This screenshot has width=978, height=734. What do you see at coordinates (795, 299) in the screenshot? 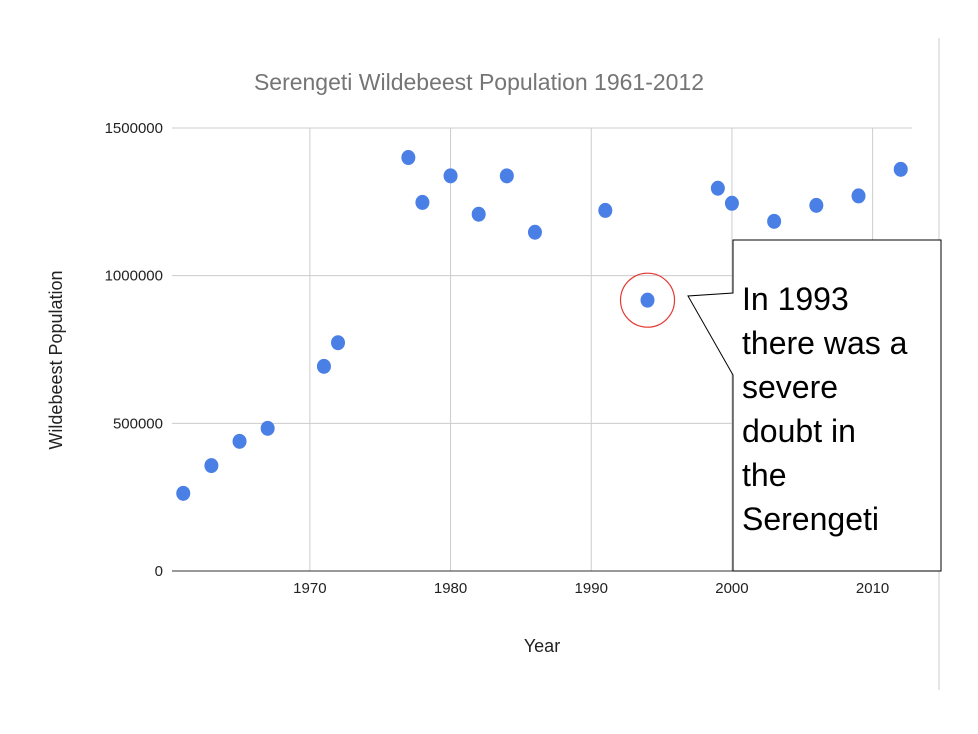
I see `callout-line: In 1993` at bounding box center [795, 299].